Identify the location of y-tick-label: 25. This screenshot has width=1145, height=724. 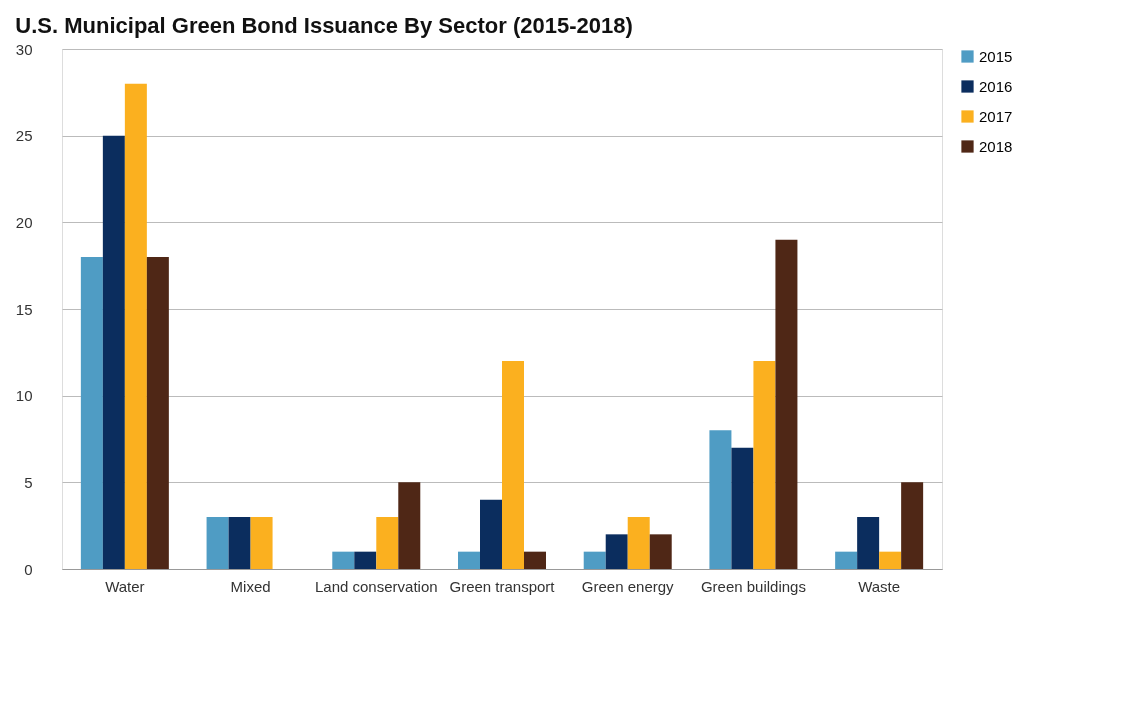
(24, 136).